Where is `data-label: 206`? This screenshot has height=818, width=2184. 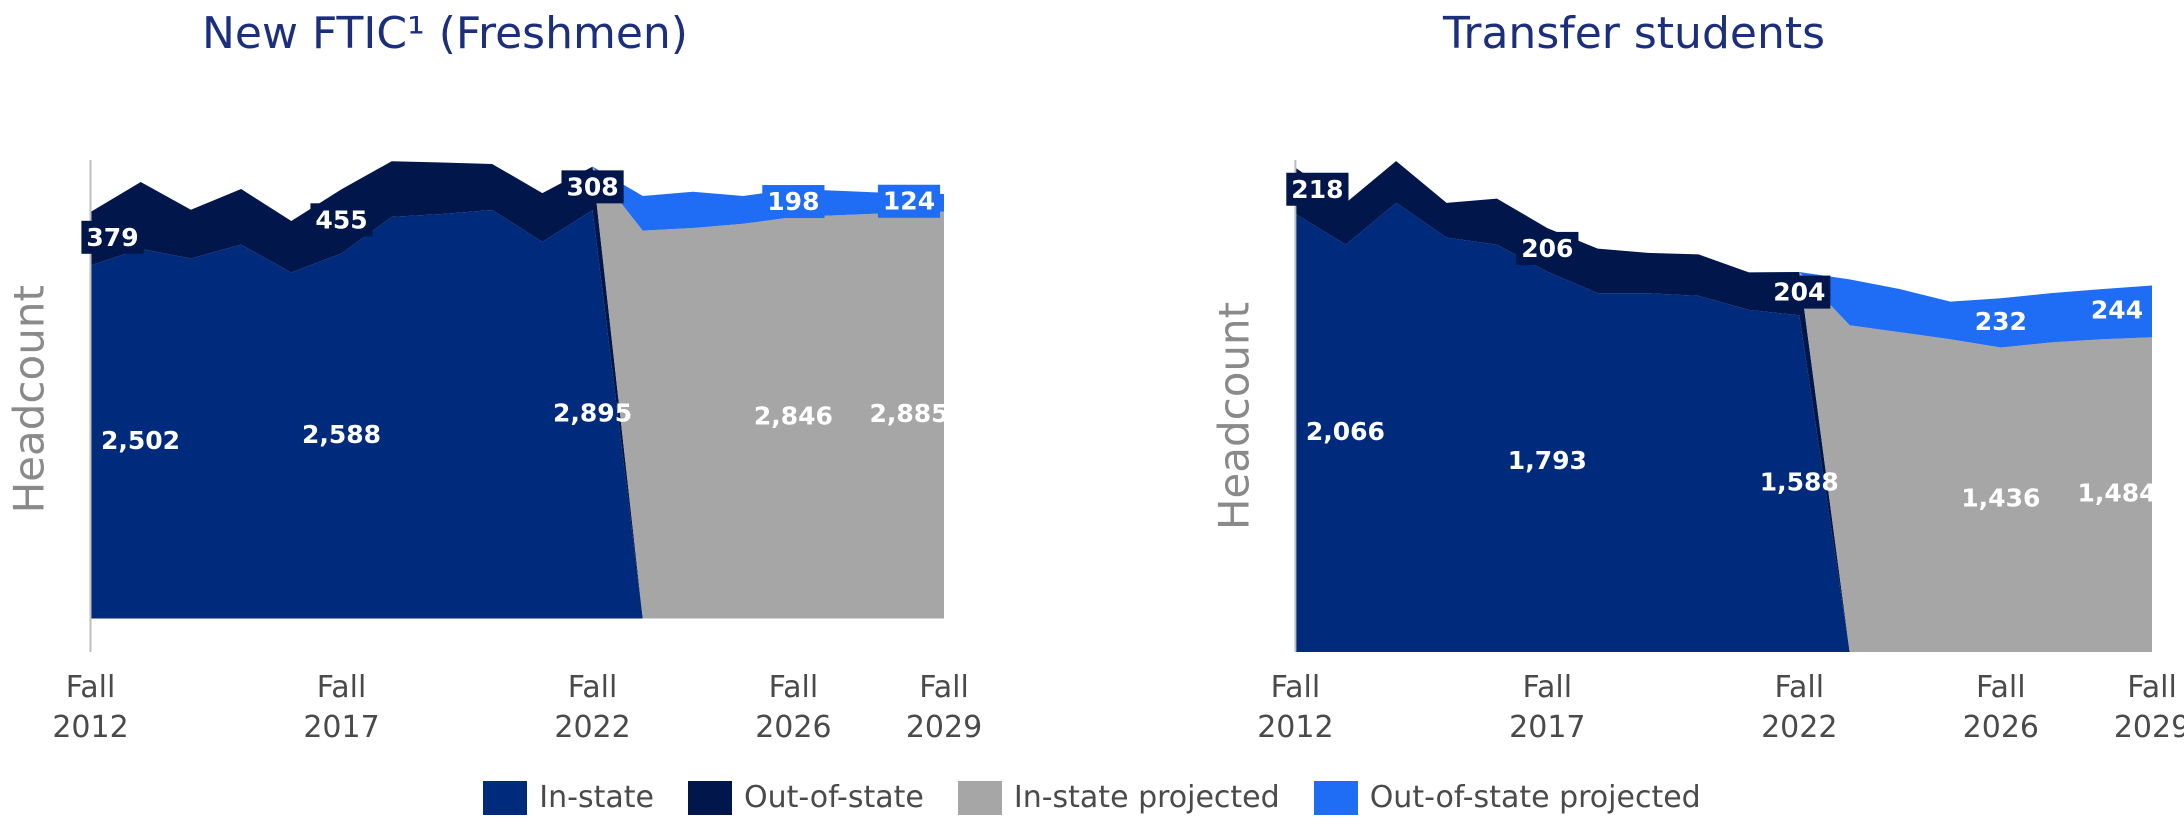 data-label: 206 is located at coordinates (1547, 248).